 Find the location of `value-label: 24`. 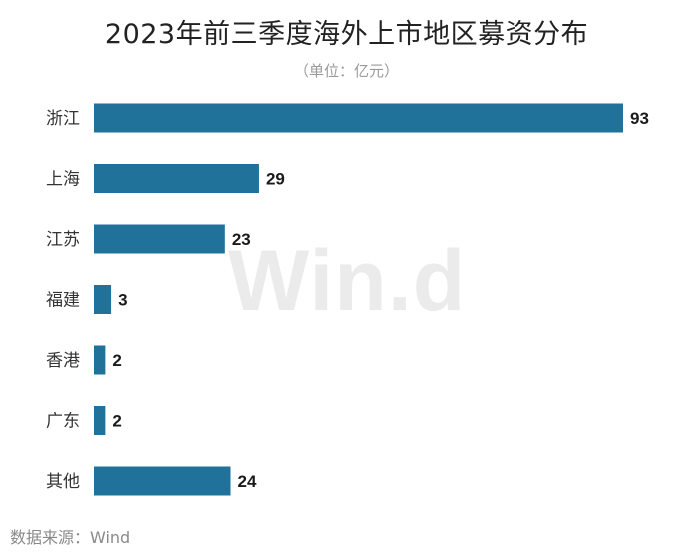

value-label: 24 is located at coordinates (247, 481).